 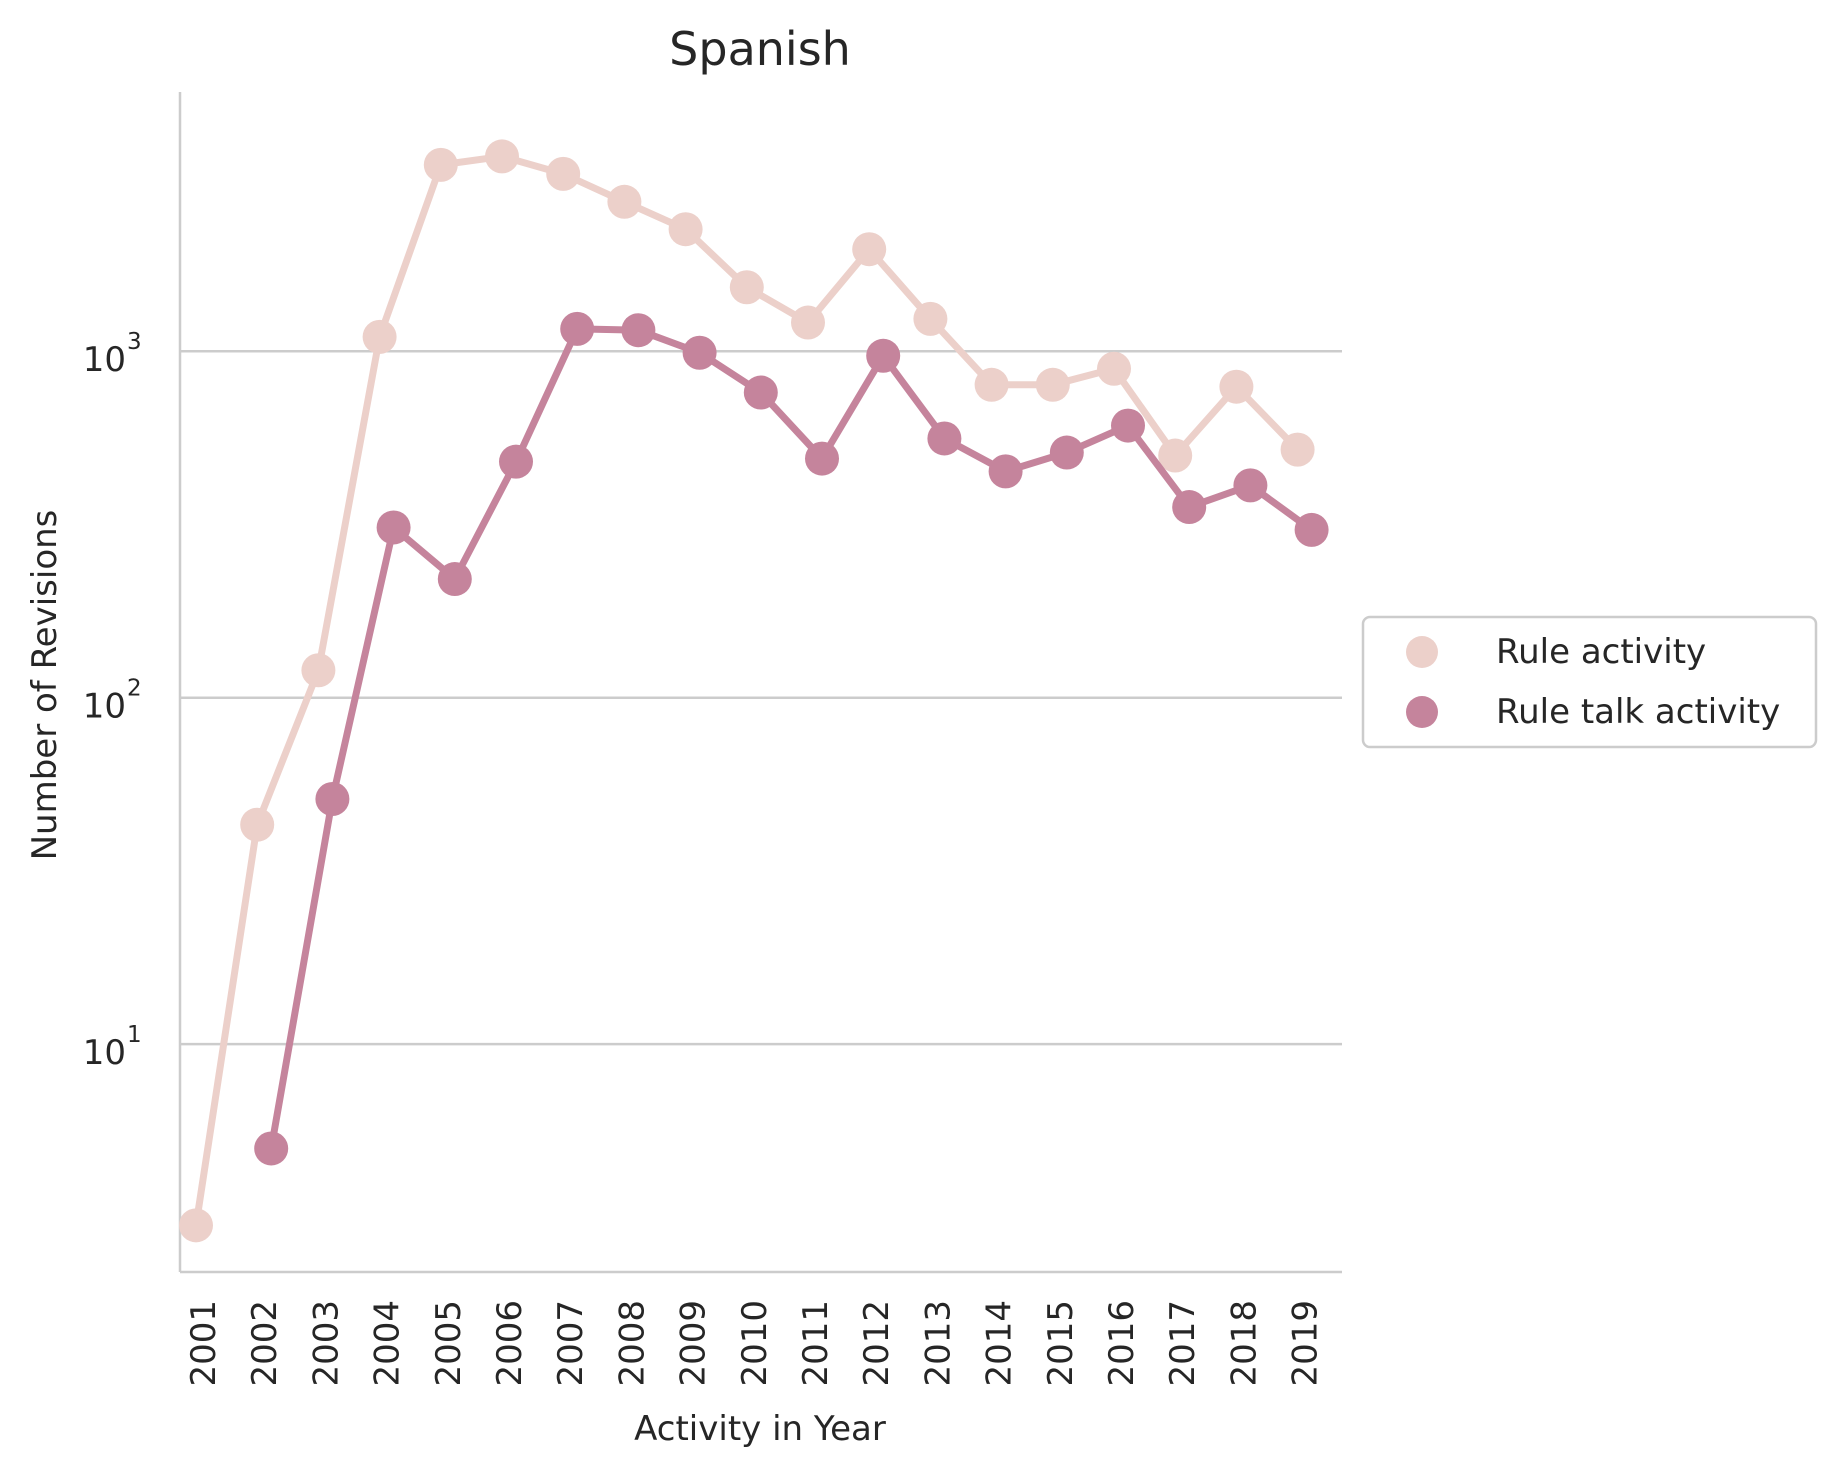 What do you see at coordinates (516, 461) in the screenshot?
I see `point-1-2006` at bounding box center [516, 461].